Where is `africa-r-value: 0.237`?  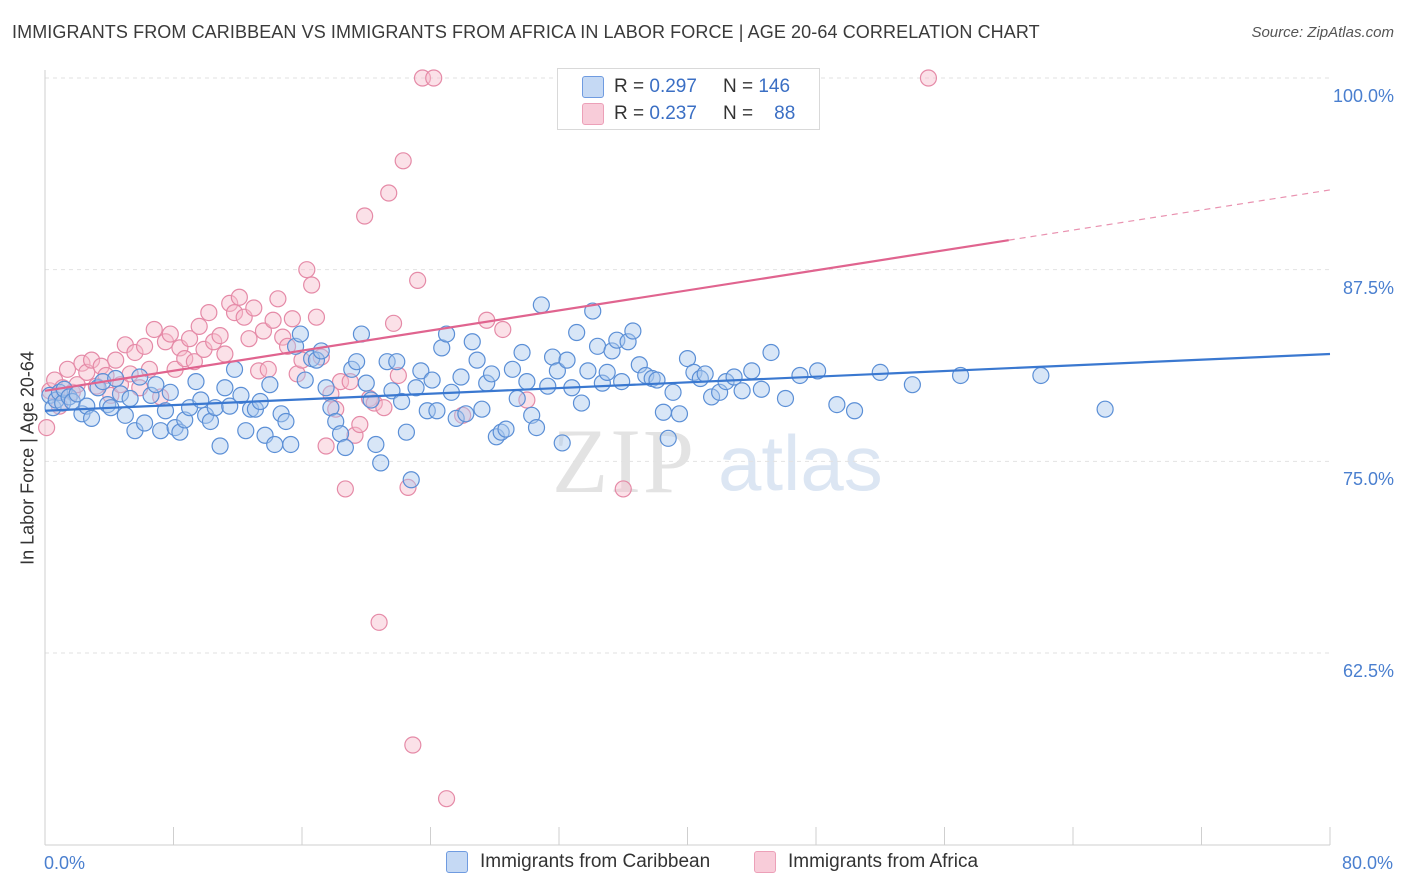
africa-r-value: 0.237 is located at coordinates (673, 113).